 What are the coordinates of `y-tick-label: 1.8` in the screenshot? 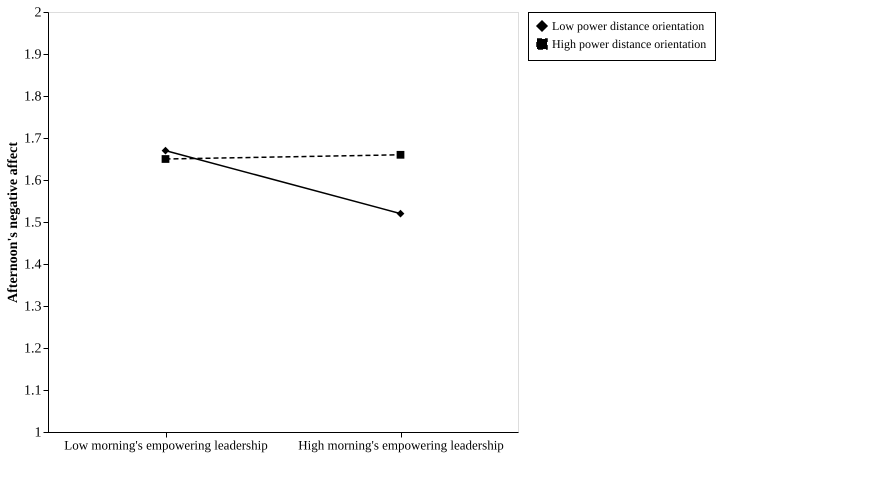 It's located at (33, 97).